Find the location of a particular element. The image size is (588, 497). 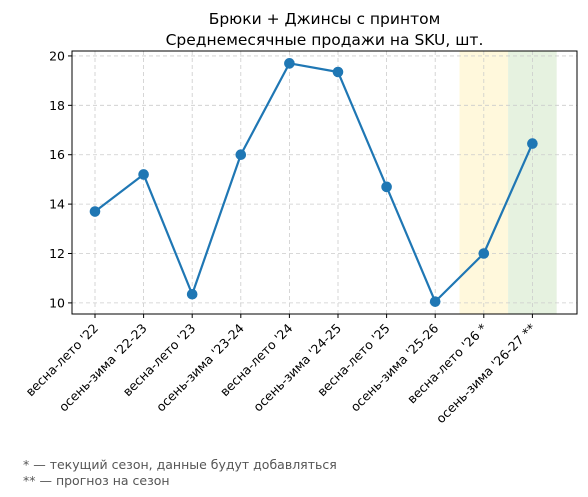

y-axis: 10 12 14 16 18 20 is located at coordinates (60, 179).